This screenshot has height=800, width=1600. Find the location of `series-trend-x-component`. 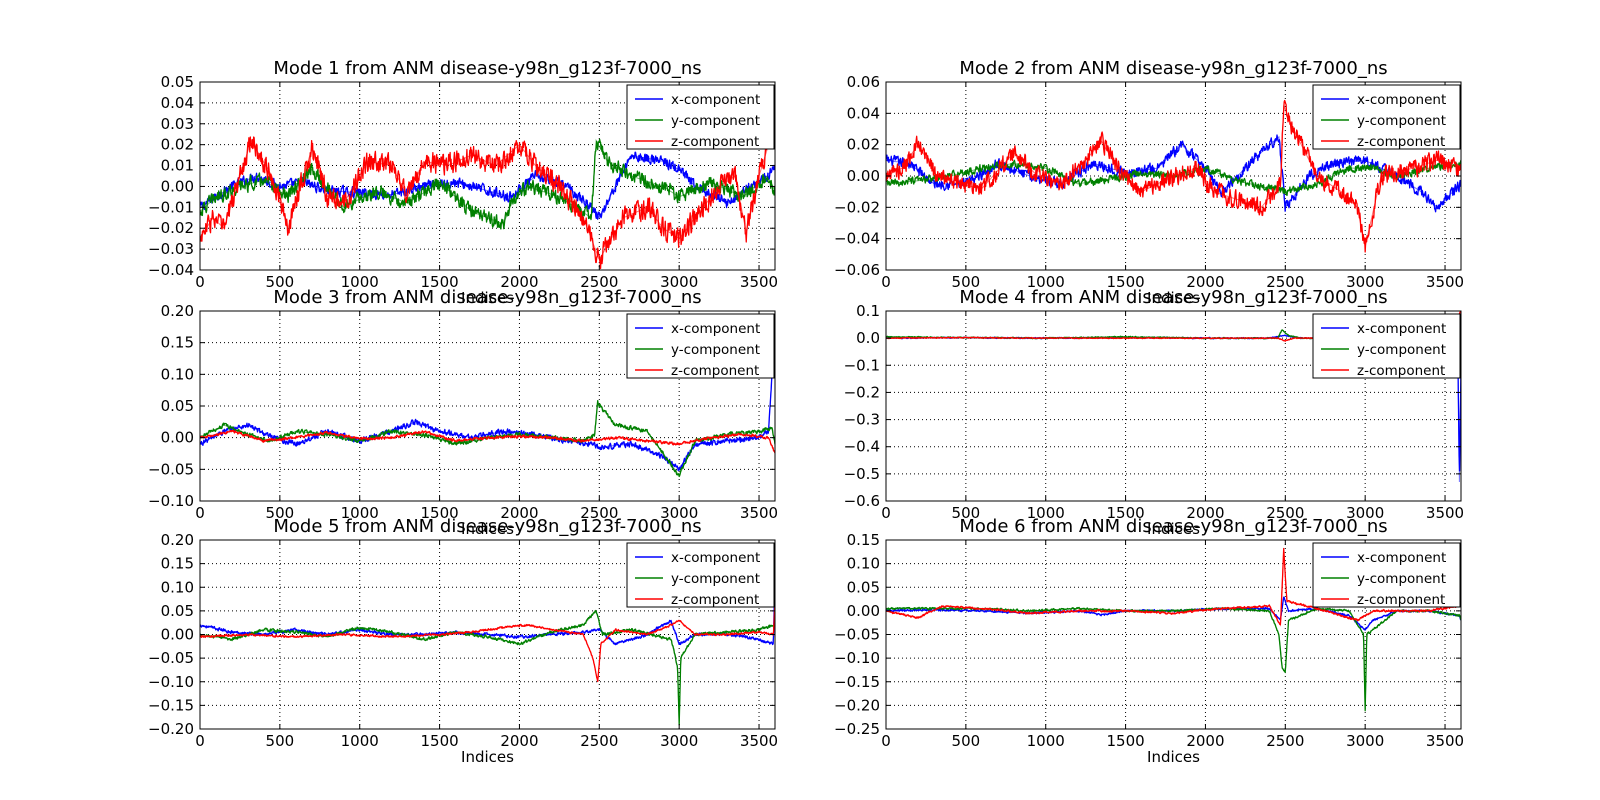

series-trend-x-component is located at coordinates (487, 406).